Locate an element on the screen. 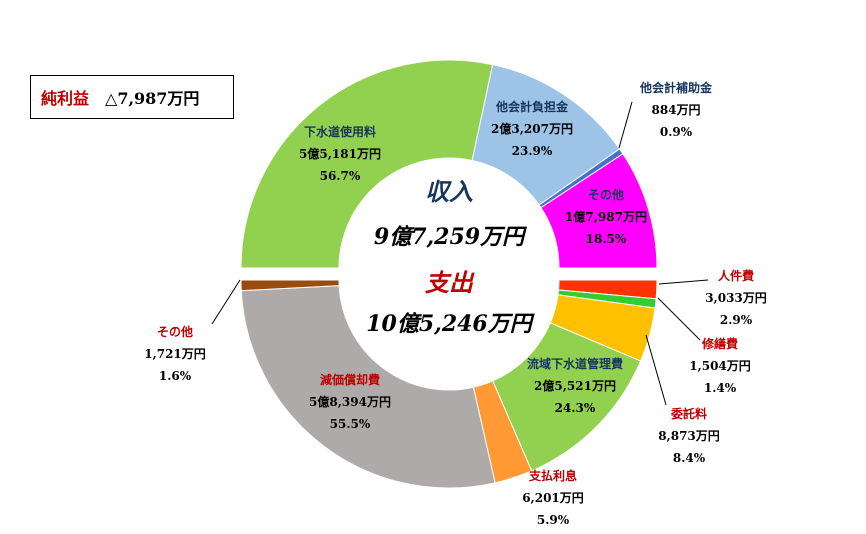 This screenshot has width=866, height=534. income-label-2-leader-line is located at coordinates (625, 125).